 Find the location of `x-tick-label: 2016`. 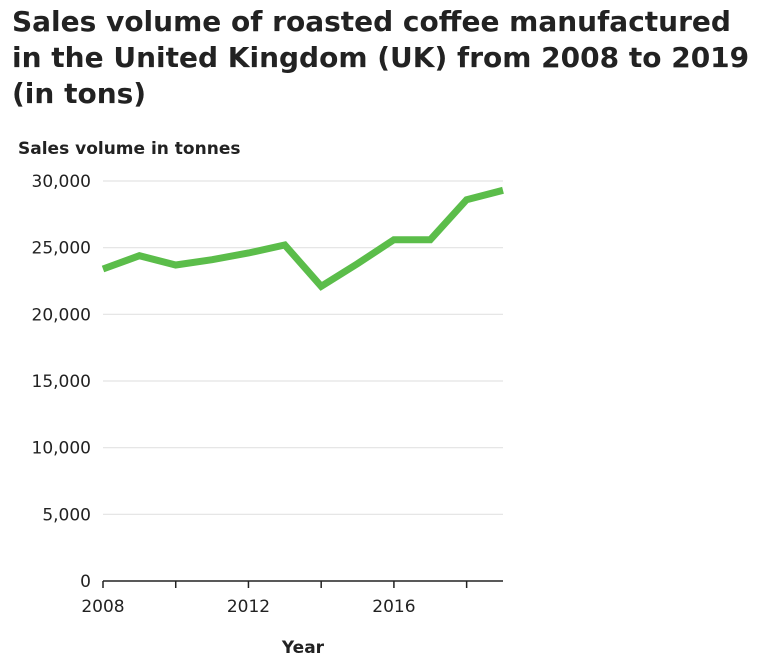

x-tick-label: 2016 is located at coordinates (393, 607).